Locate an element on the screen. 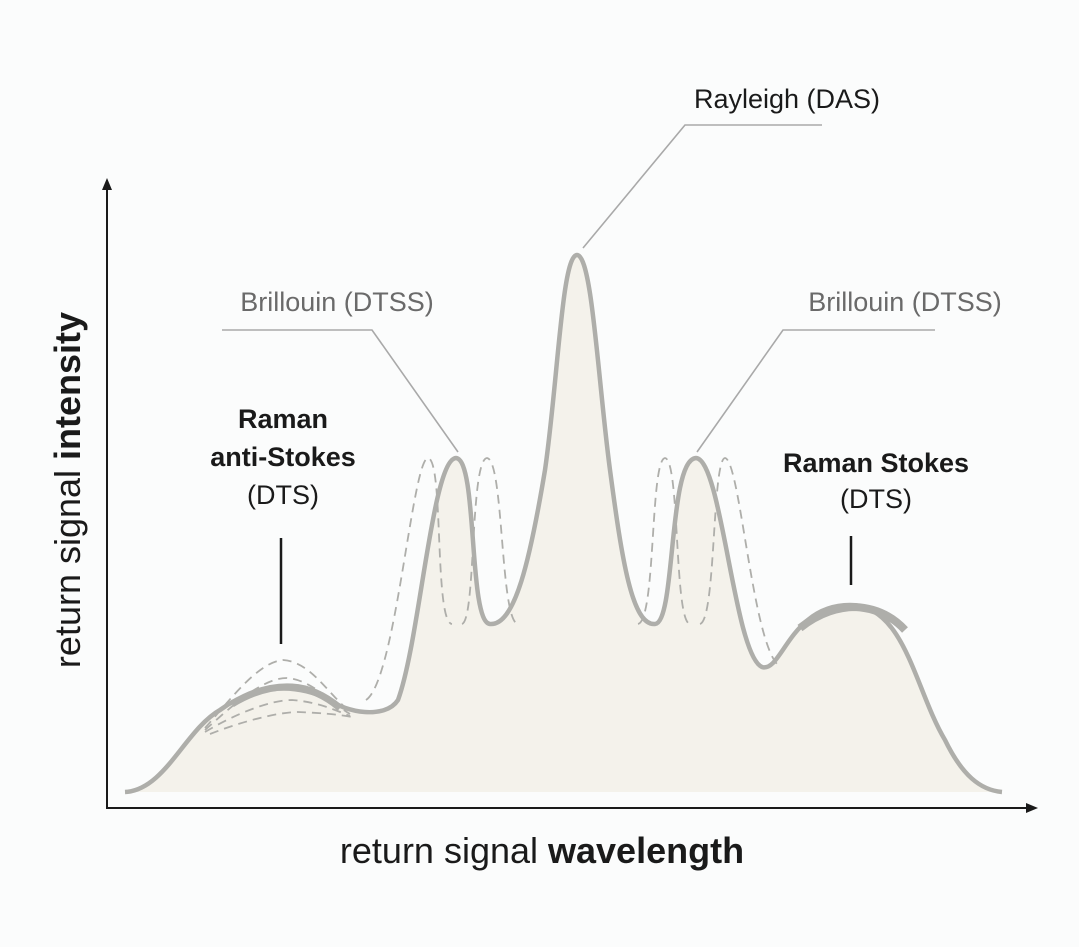 The width and height of the screenshot is (1079, 947). x-axis-label-bold: wavelength is located at coordinates (645, 850).